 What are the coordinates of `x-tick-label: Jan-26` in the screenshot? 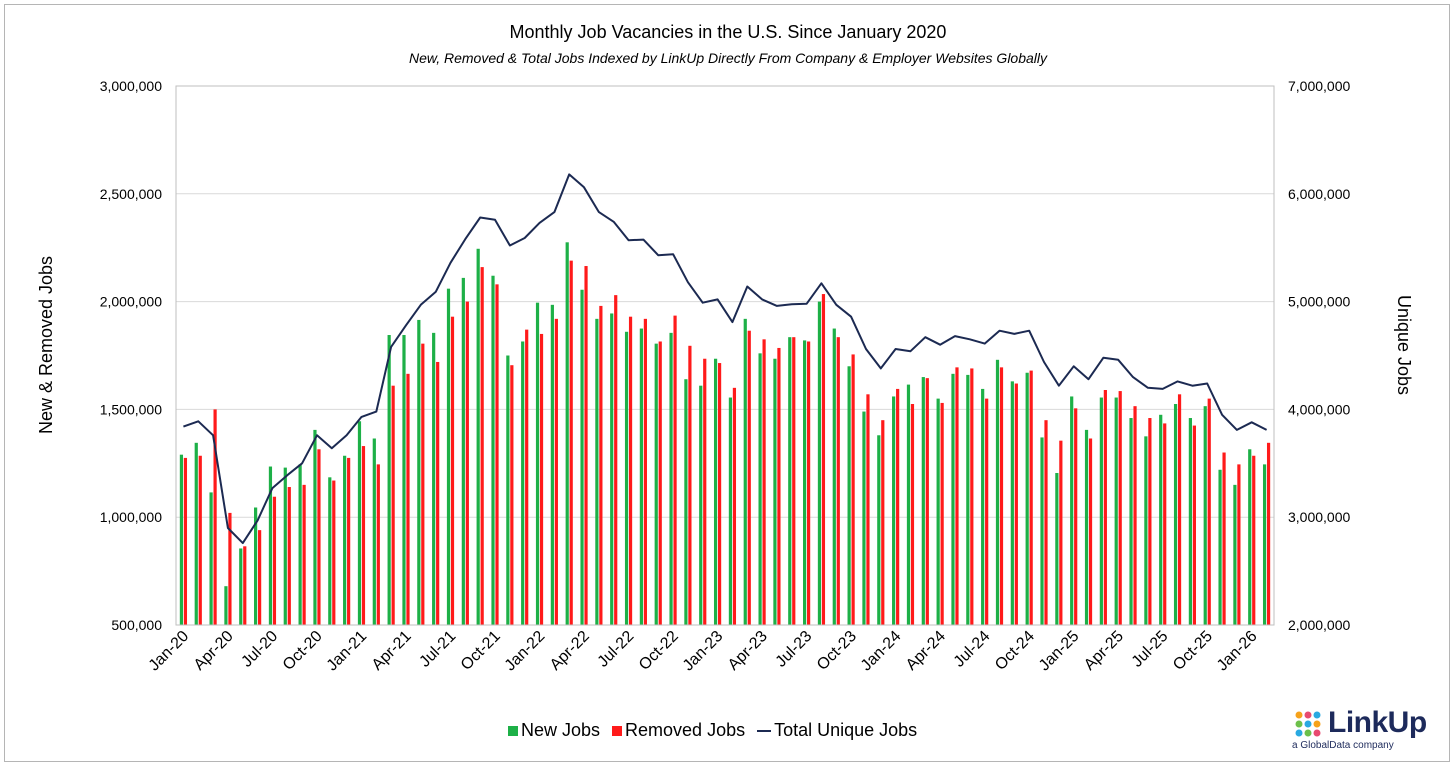 It's located at (1237, 651).